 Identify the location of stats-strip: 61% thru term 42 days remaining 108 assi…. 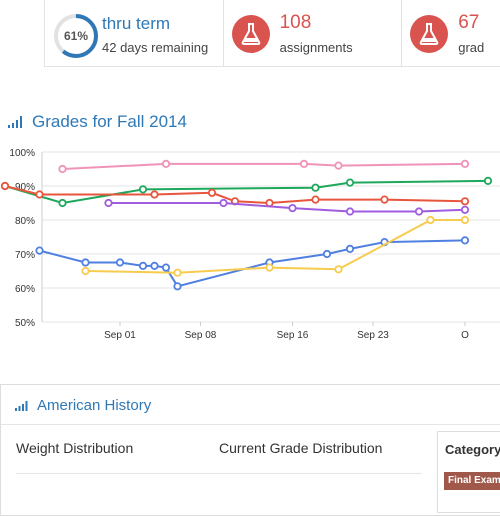
(272, 33).